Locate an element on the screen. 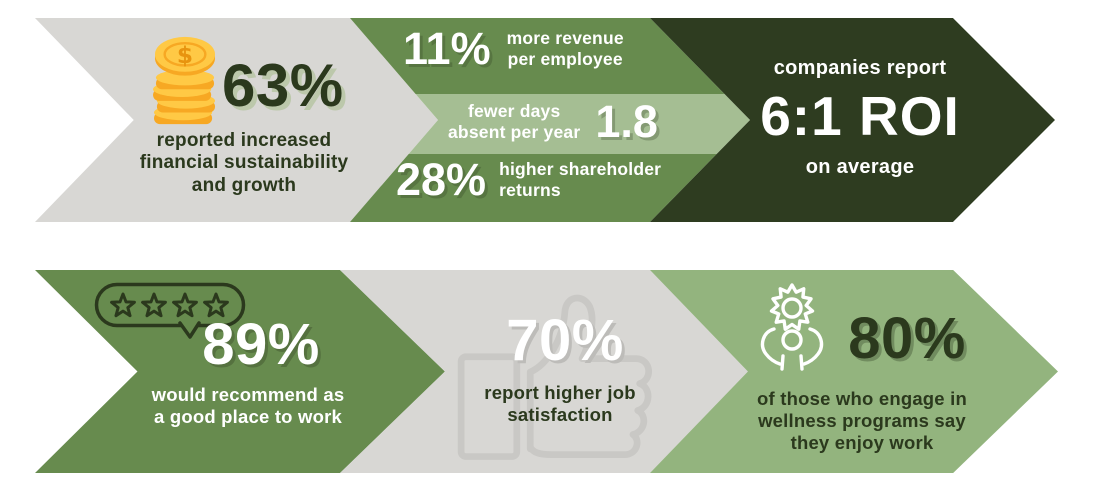  revenue-group: 11% more revenue per employee is located at coordinates (513, 48).